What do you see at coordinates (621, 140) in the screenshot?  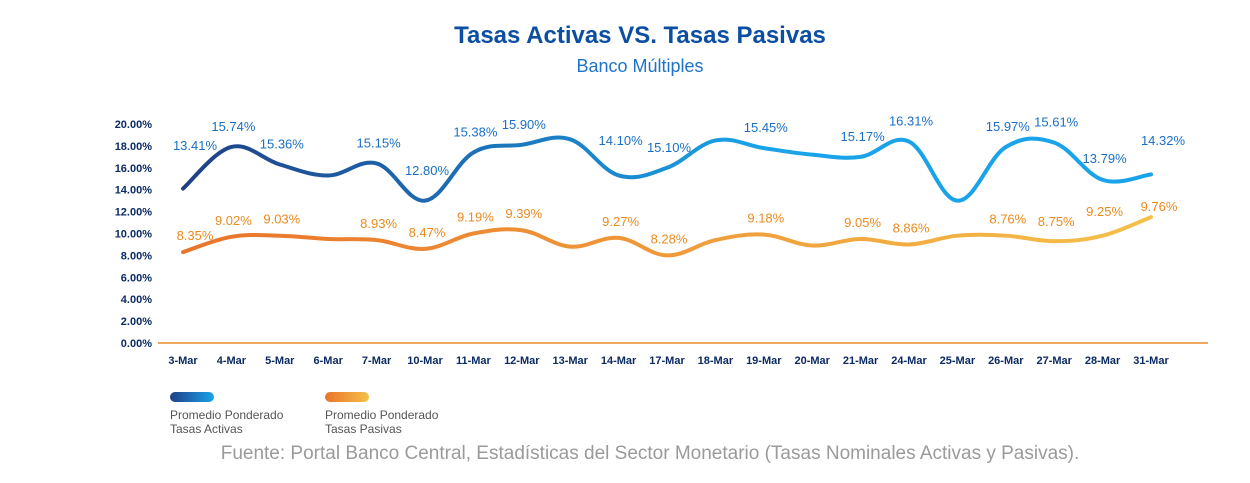 I see `data-label-activas: 14.10%` at bounding box center [621, 140].